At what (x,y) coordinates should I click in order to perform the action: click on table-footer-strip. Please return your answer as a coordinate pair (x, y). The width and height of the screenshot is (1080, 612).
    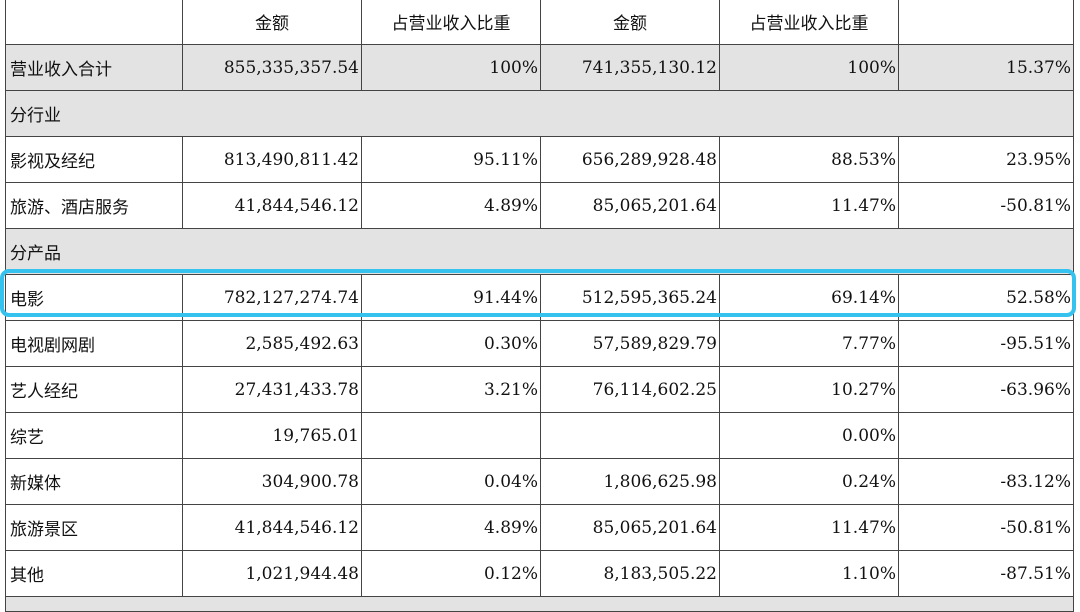
    Looking at the image, I should click on (539, 604).